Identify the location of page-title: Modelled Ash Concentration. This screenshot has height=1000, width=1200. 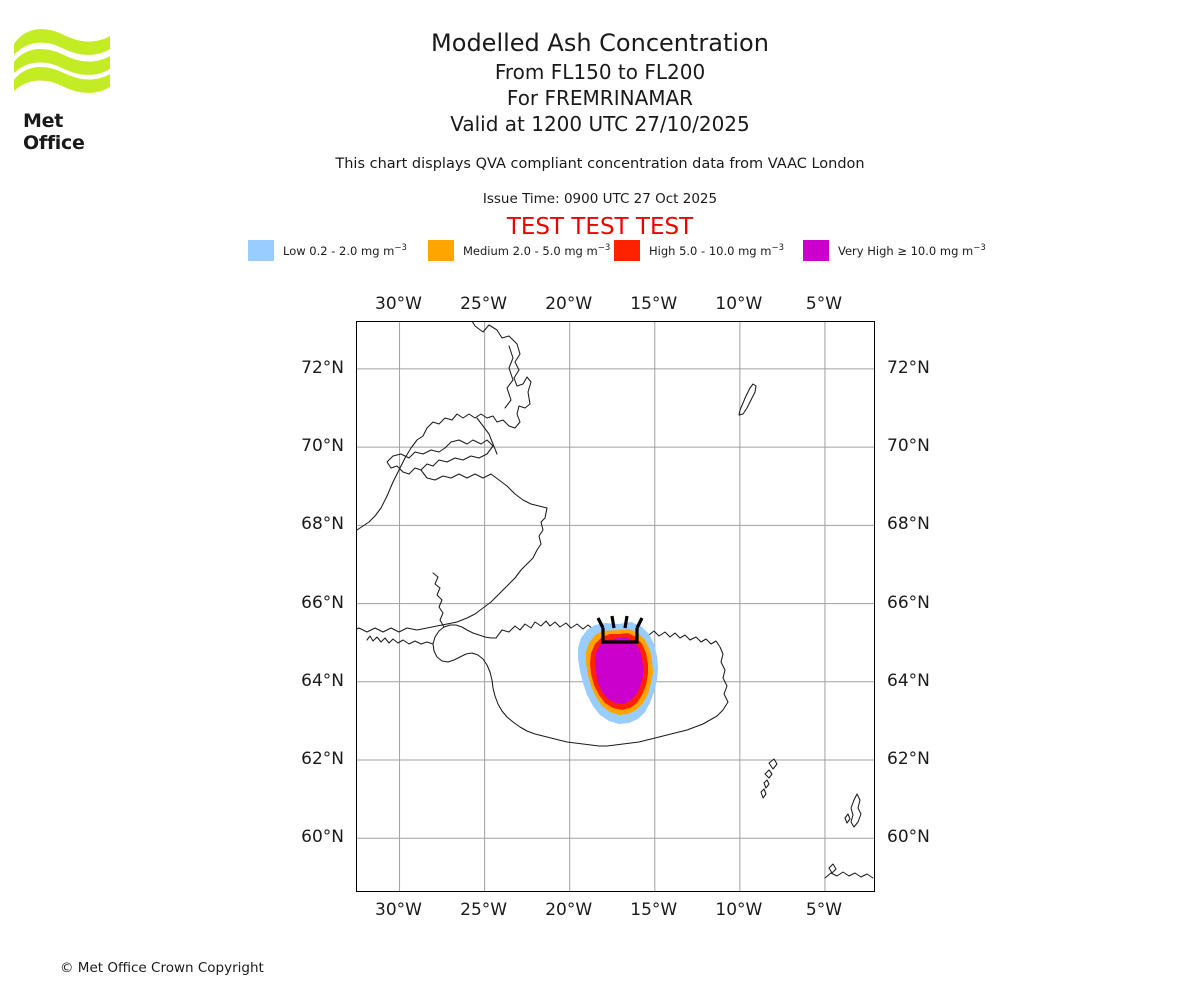
(600, 43).